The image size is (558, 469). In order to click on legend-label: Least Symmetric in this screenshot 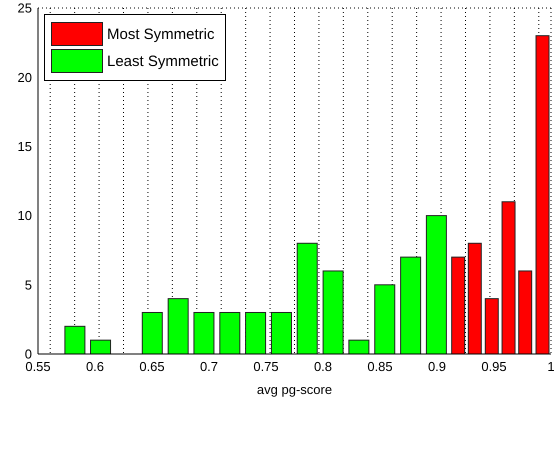, I will do `click(163, 61)`.